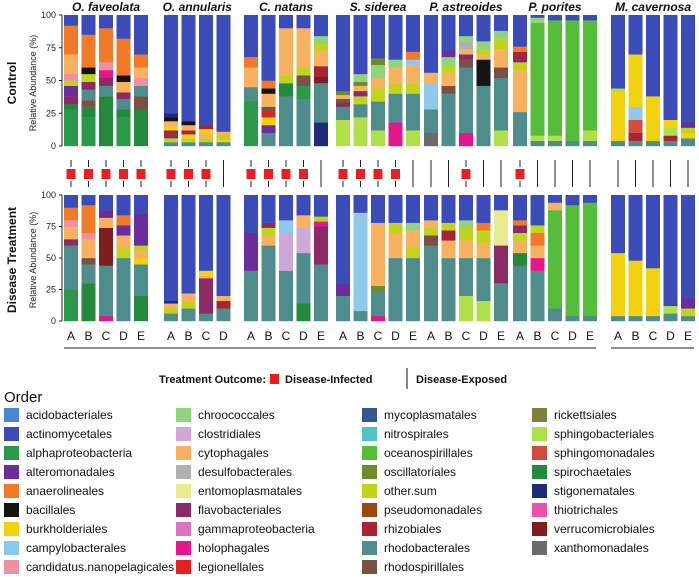 The width and height of the screenshot is (699, 577). What do you see at coordinates (33, 260) in the screenshot?
I see `ylabel-treatment: Relative Abundance (%)` at bounding box center [33, 260].